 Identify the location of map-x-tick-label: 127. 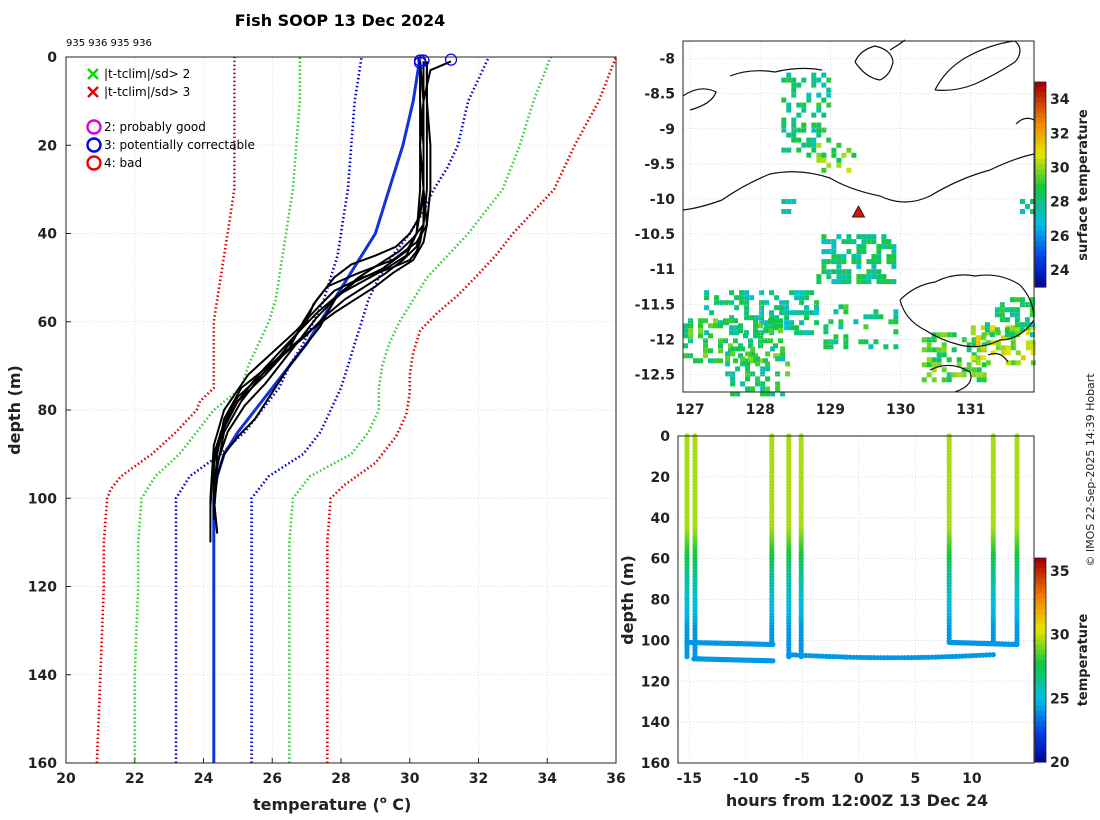
(689, 410).